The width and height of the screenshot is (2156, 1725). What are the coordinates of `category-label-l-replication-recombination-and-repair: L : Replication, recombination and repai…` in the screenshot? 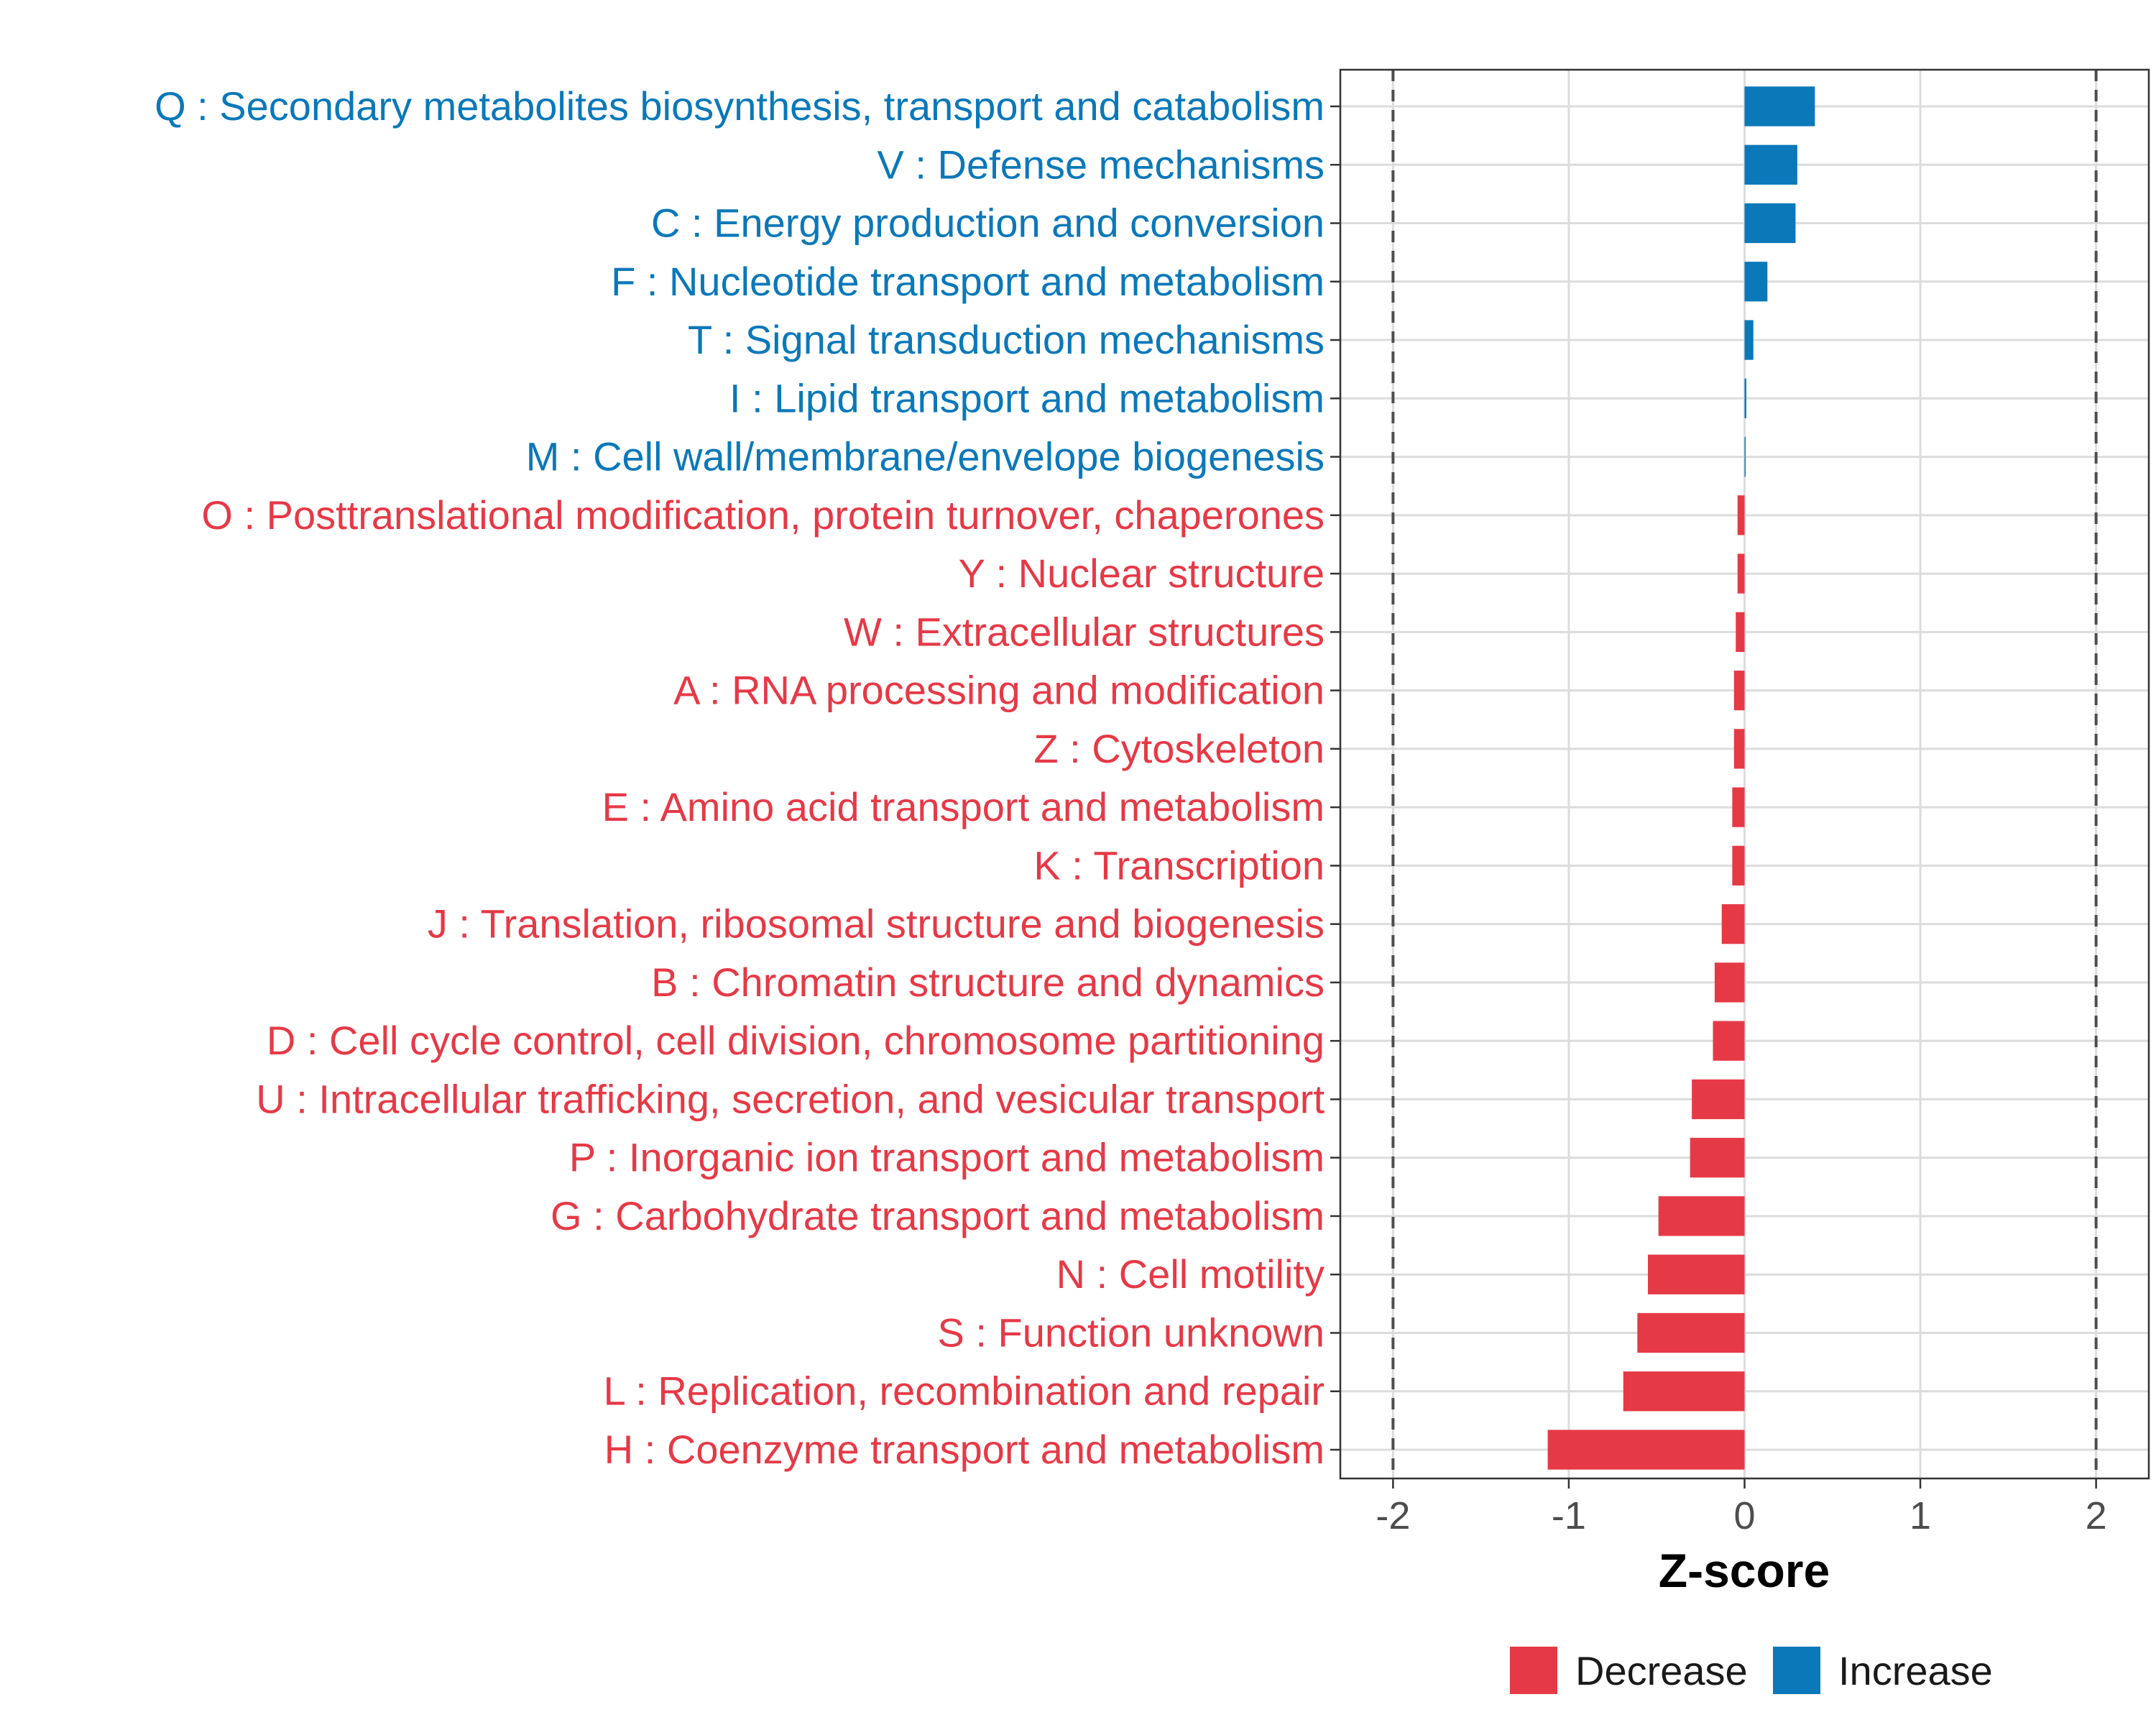 It's located at (964, 1391).